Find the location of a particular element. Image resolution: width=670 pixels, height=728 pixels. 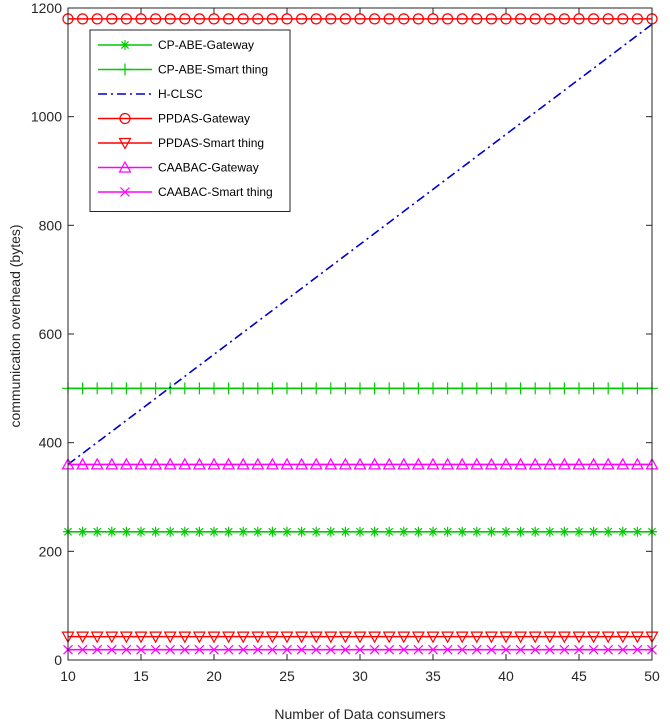

legend-label: PPDAS-Smart thing is located at coordinates (211, 143).